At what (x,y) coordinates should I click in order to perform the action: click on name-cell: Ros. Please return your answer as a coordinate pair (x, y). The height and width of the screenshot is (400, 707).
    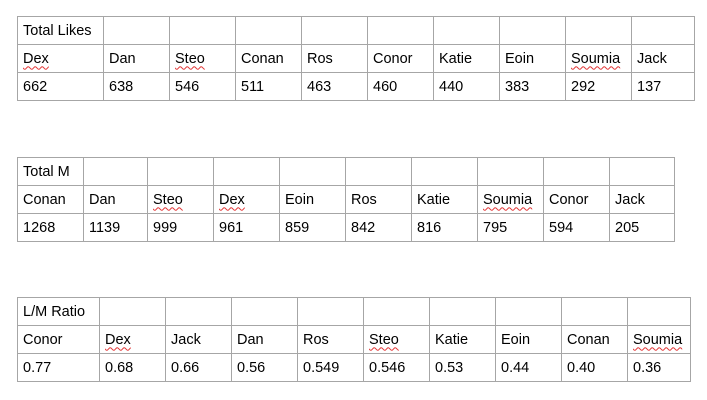
    Looking at the image, I should click on (330, 339).